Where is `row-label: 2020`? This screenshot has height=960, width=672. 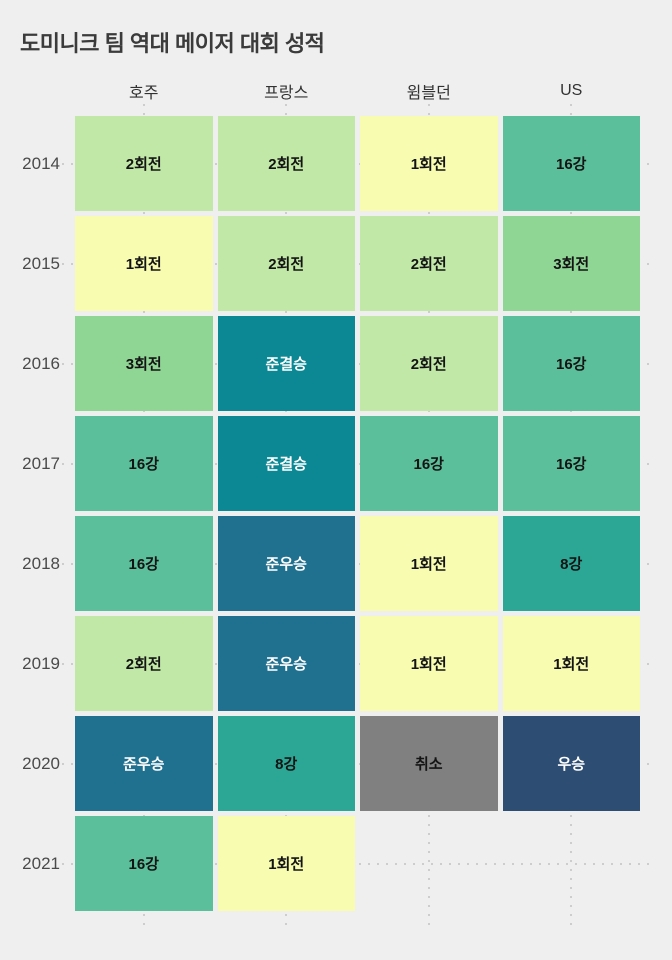
row-label: 2020 is located at coordinates (41, 763).